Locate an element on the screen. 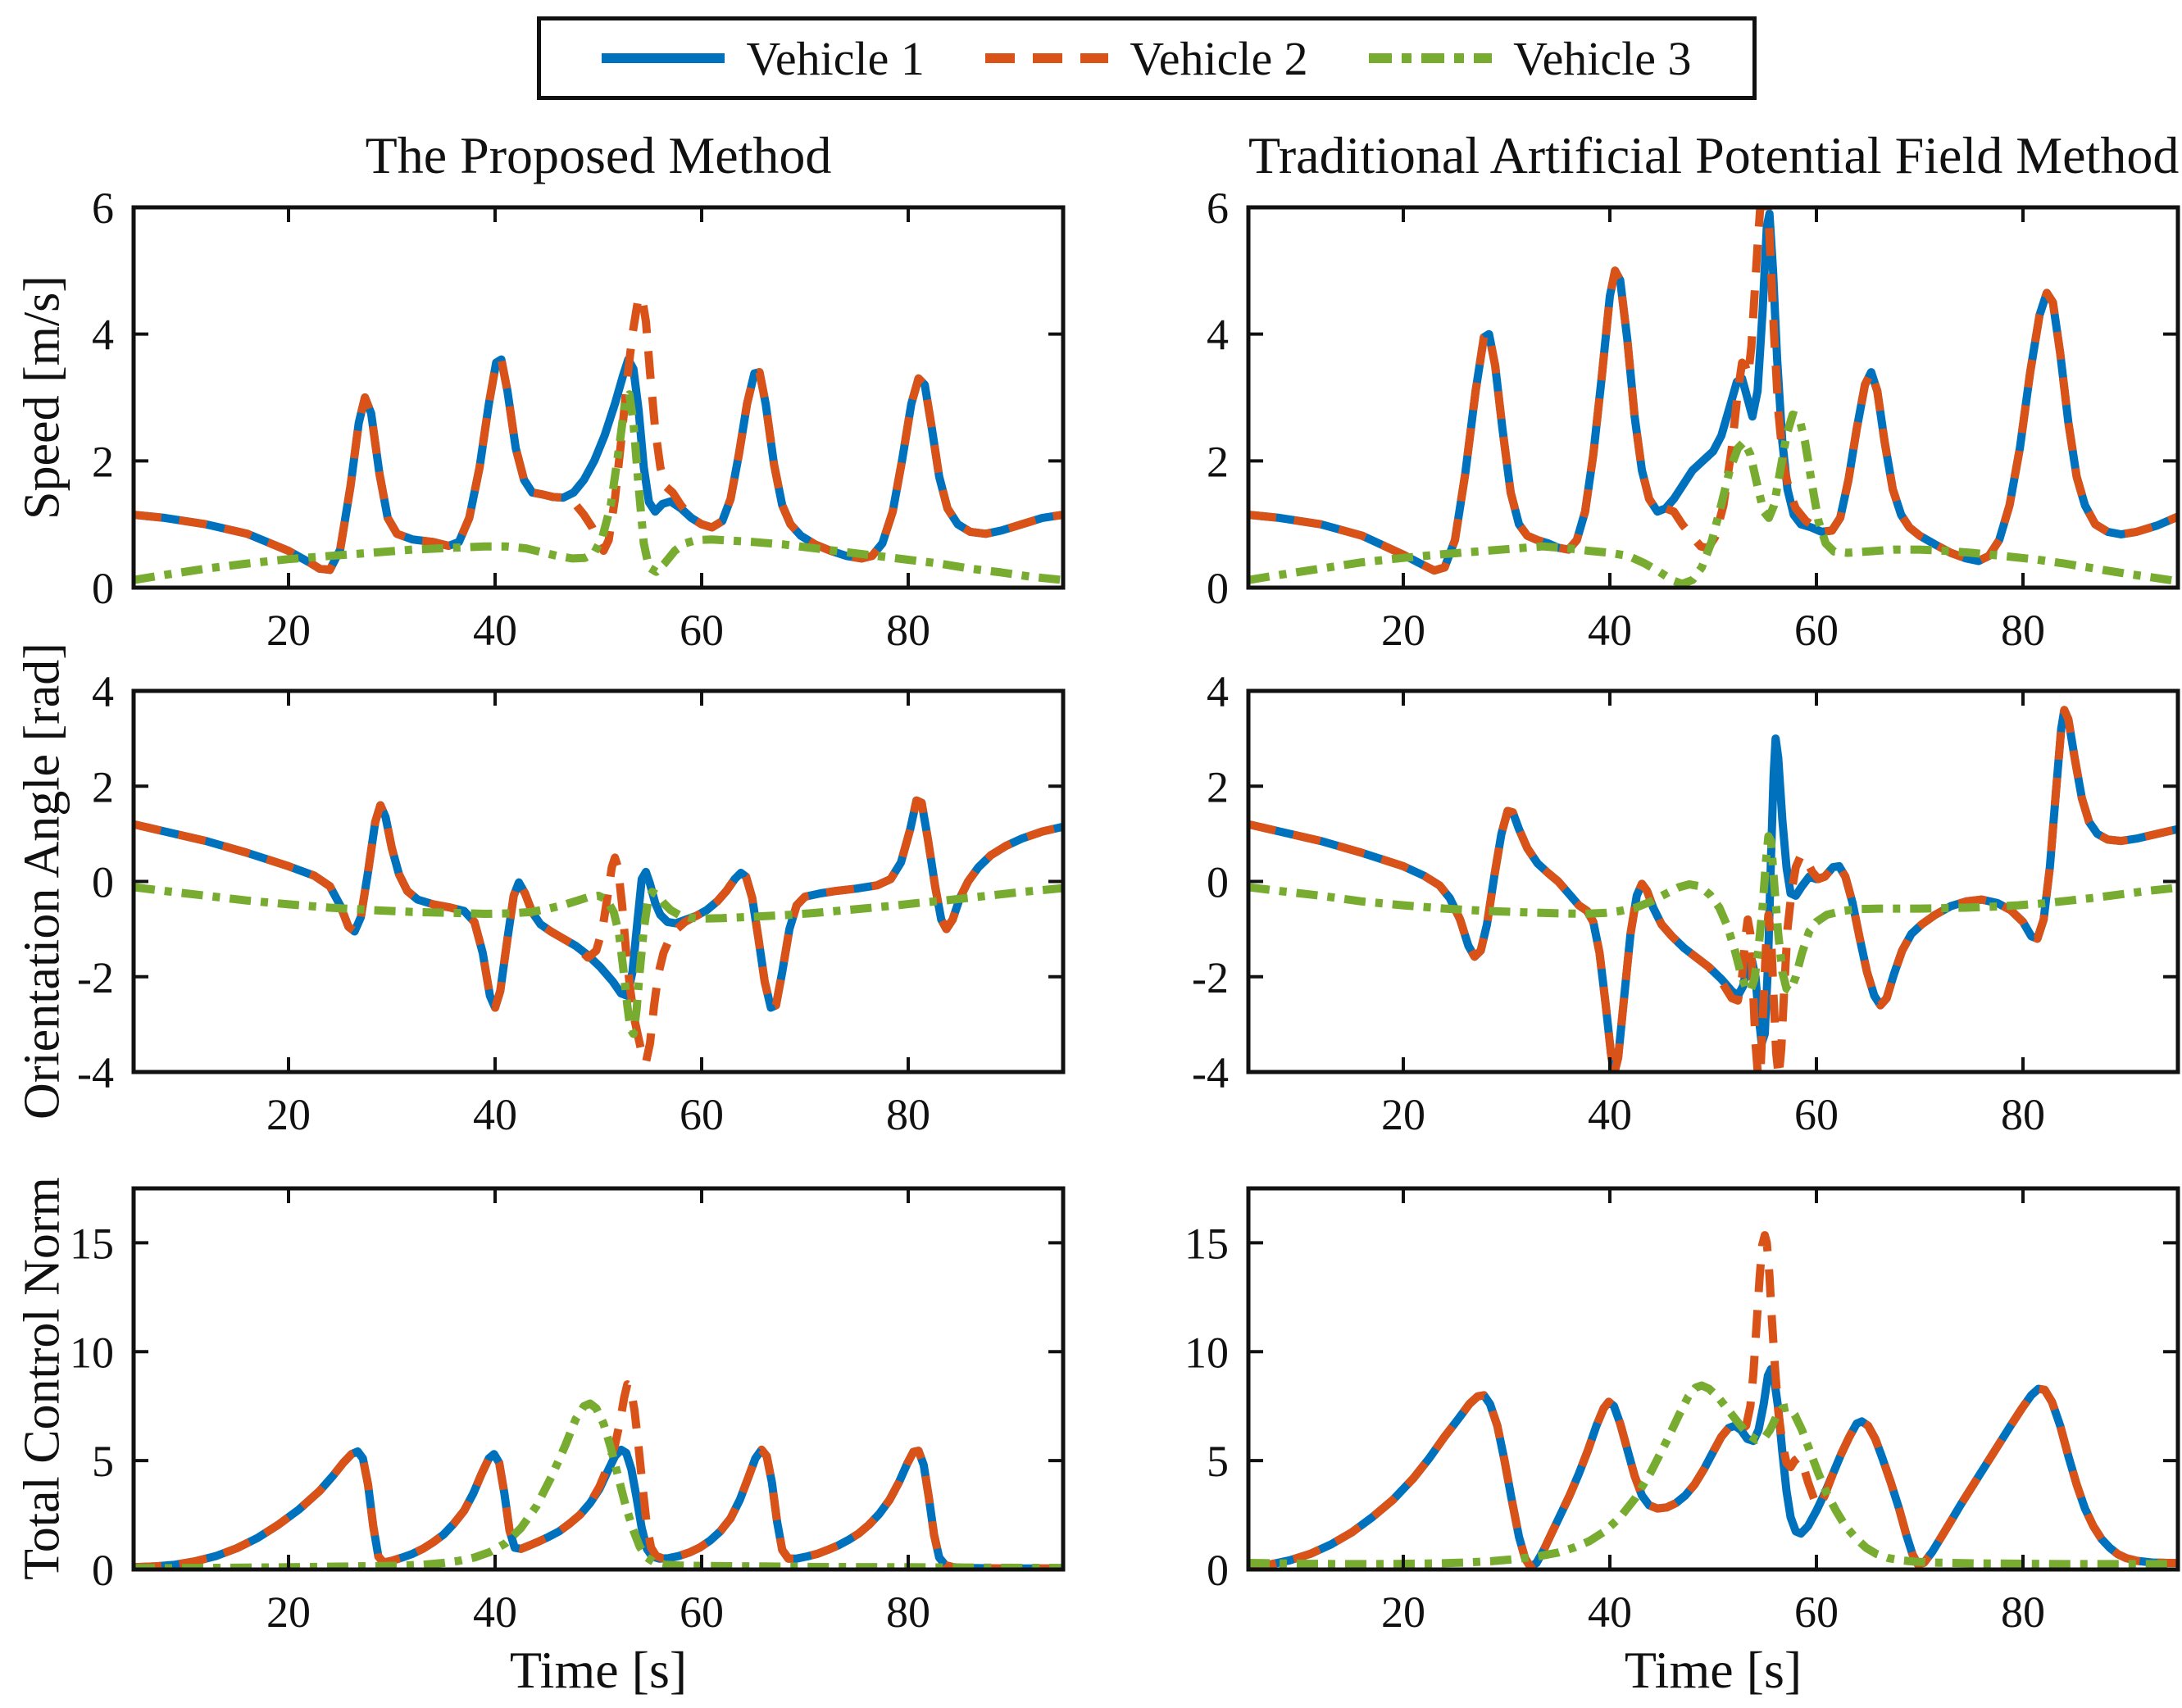  plot-speed-proposed: 20 40 60 80 0 2 4 6 is located at coordinates (579, 419).